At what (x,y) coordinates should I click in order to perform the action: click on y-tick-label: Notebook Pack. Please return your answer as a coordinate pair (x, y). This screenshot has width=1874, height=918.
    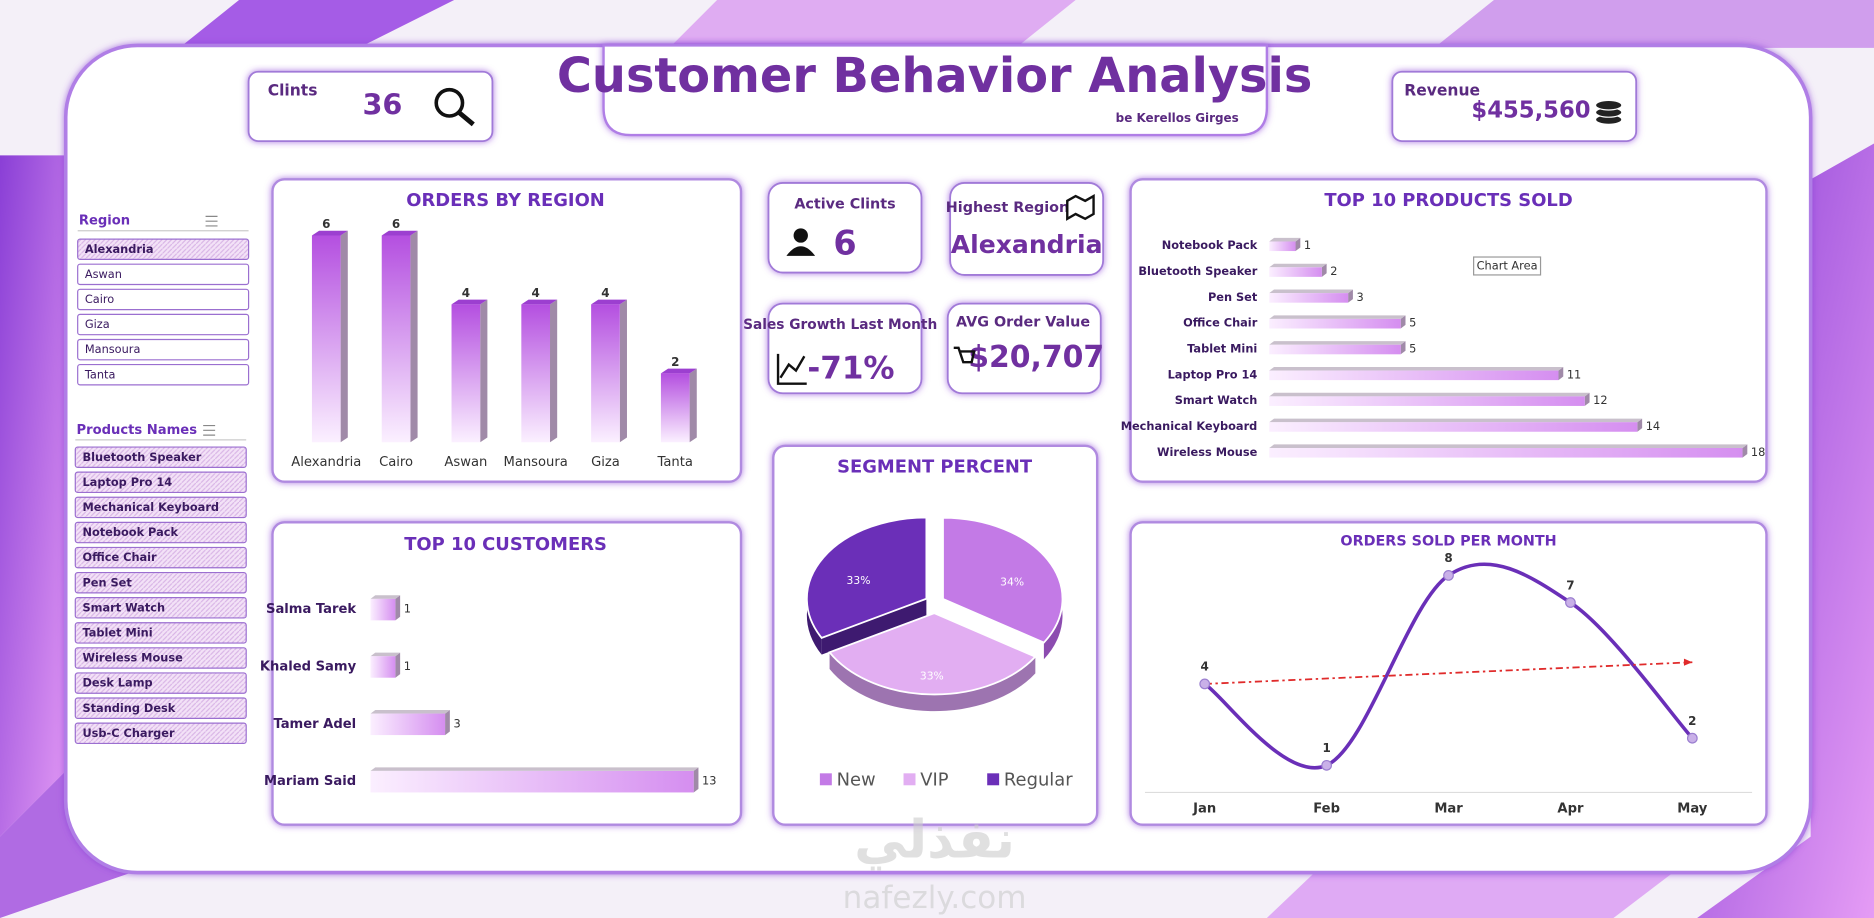
    Looking at the image, I should click on (1210, 245).